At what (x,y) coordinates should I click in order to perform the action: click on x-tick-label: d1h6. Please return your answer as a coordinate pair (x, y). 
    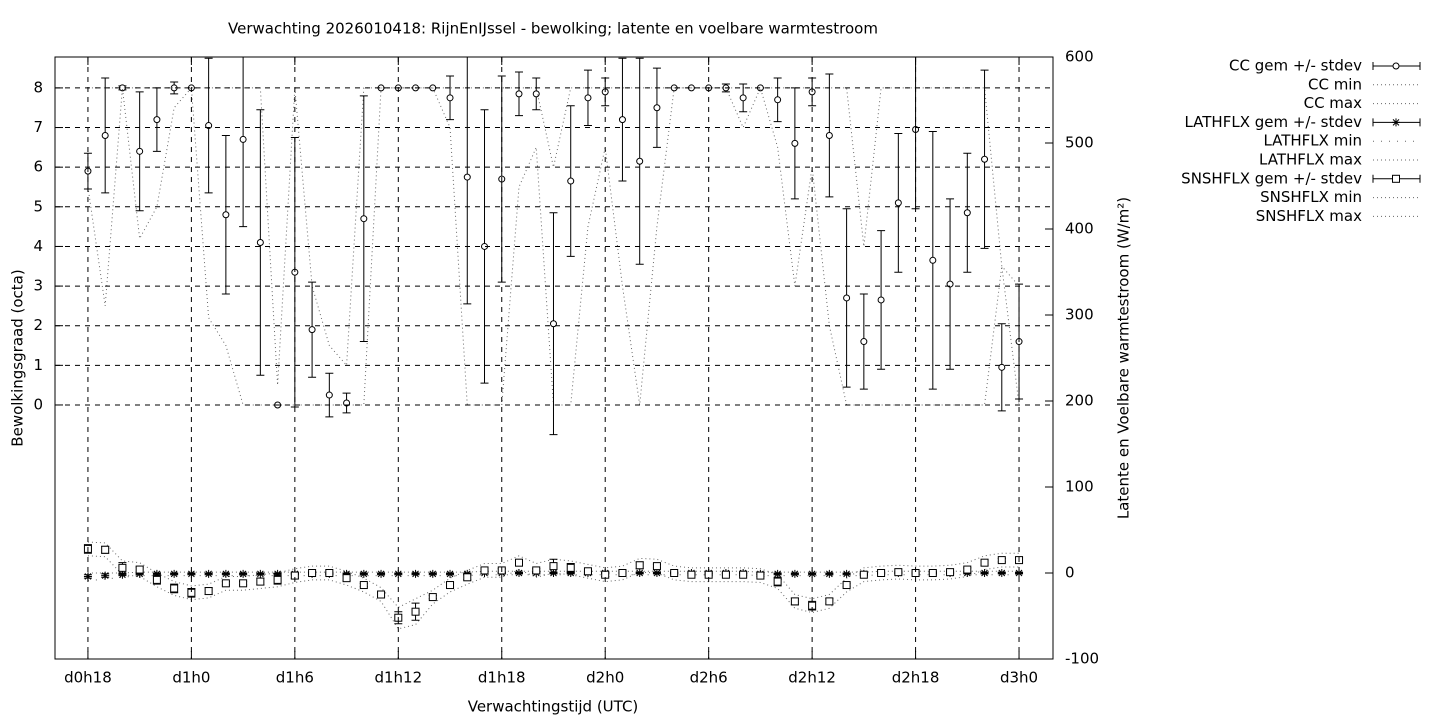
    Looking at the image, I should click on (295, 678).